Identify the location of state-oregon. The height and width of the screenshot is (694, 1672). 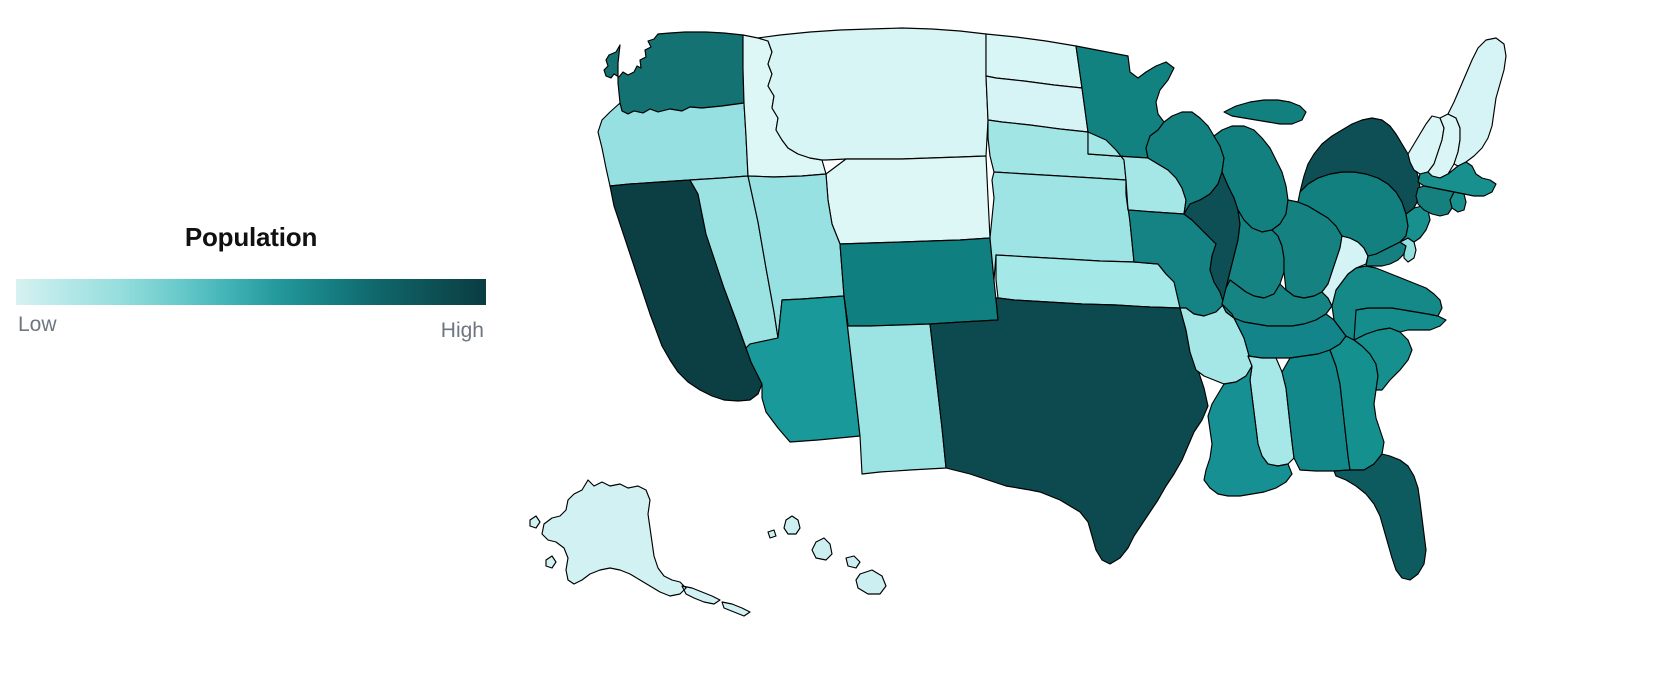
(673, 144).